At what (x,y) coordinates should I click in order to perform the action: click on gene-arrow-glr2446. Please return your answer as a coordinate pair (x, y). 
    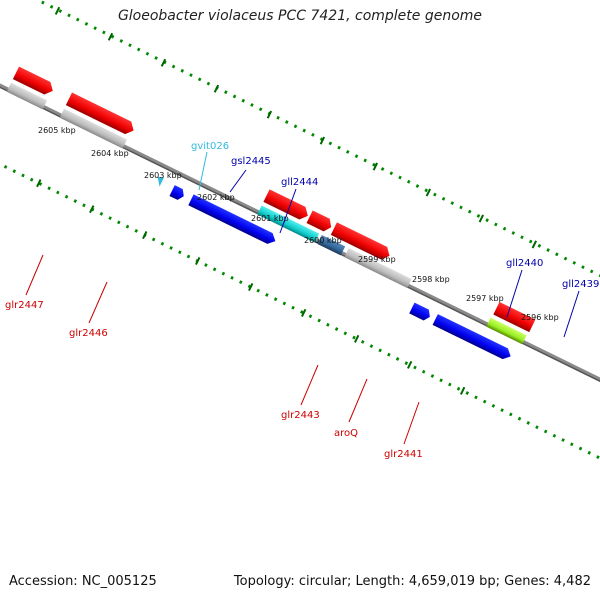
    Looking at the image, I should click on (99, 113).